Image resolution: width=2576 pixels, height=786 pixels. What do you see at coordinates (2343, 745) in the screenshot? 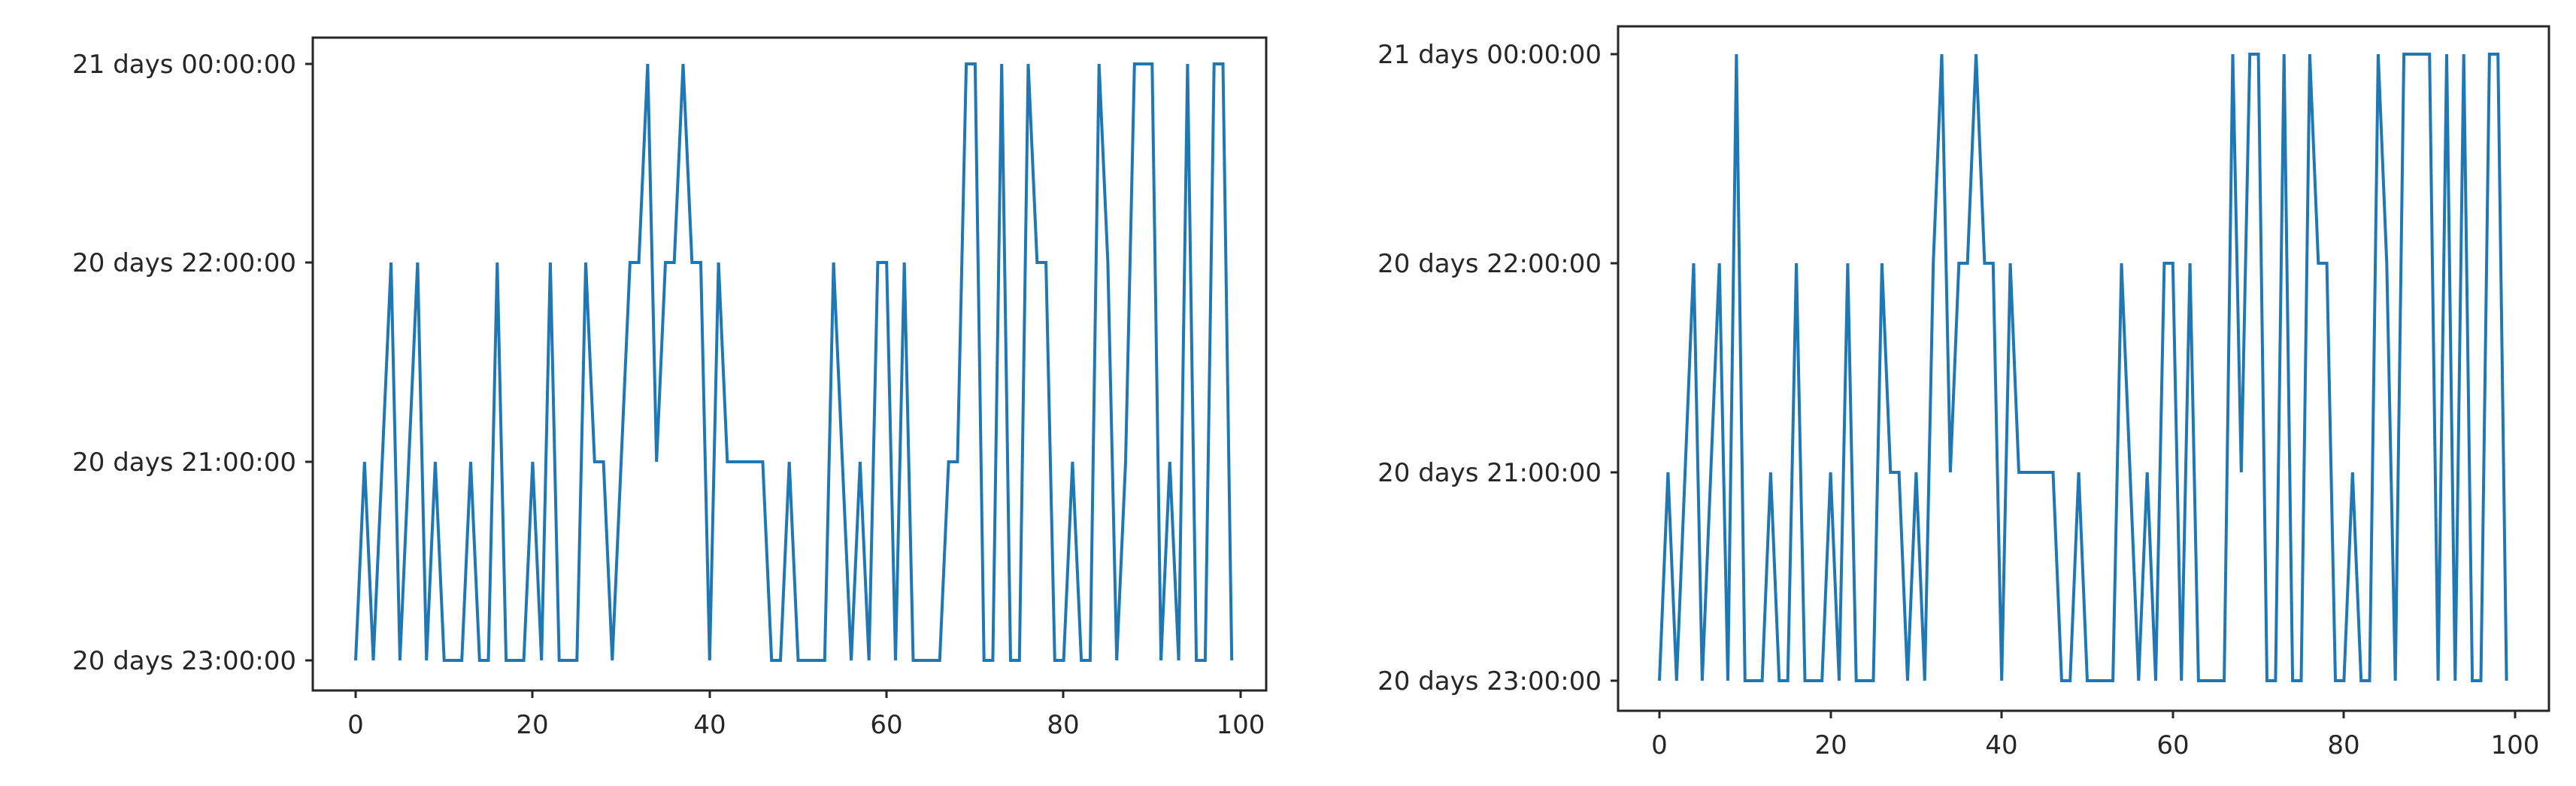
I see `right-xtick-label: 80` at bounding box center [2343, 745].